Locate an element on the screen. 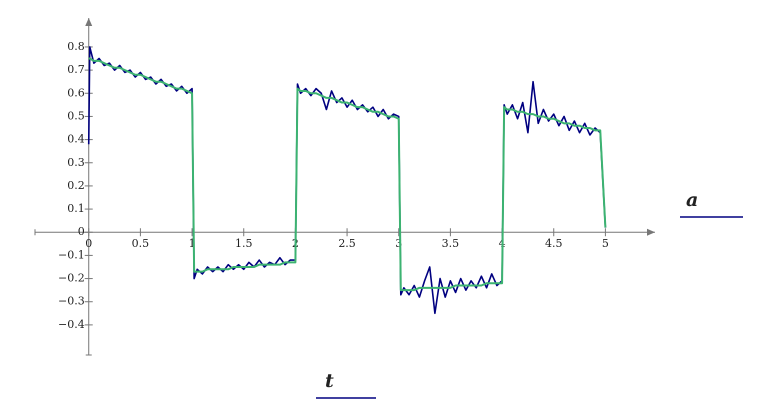 The height and width of the screenshot is (405, 768). x-tick-label: 4.5 is located at coordinates (554, 243).